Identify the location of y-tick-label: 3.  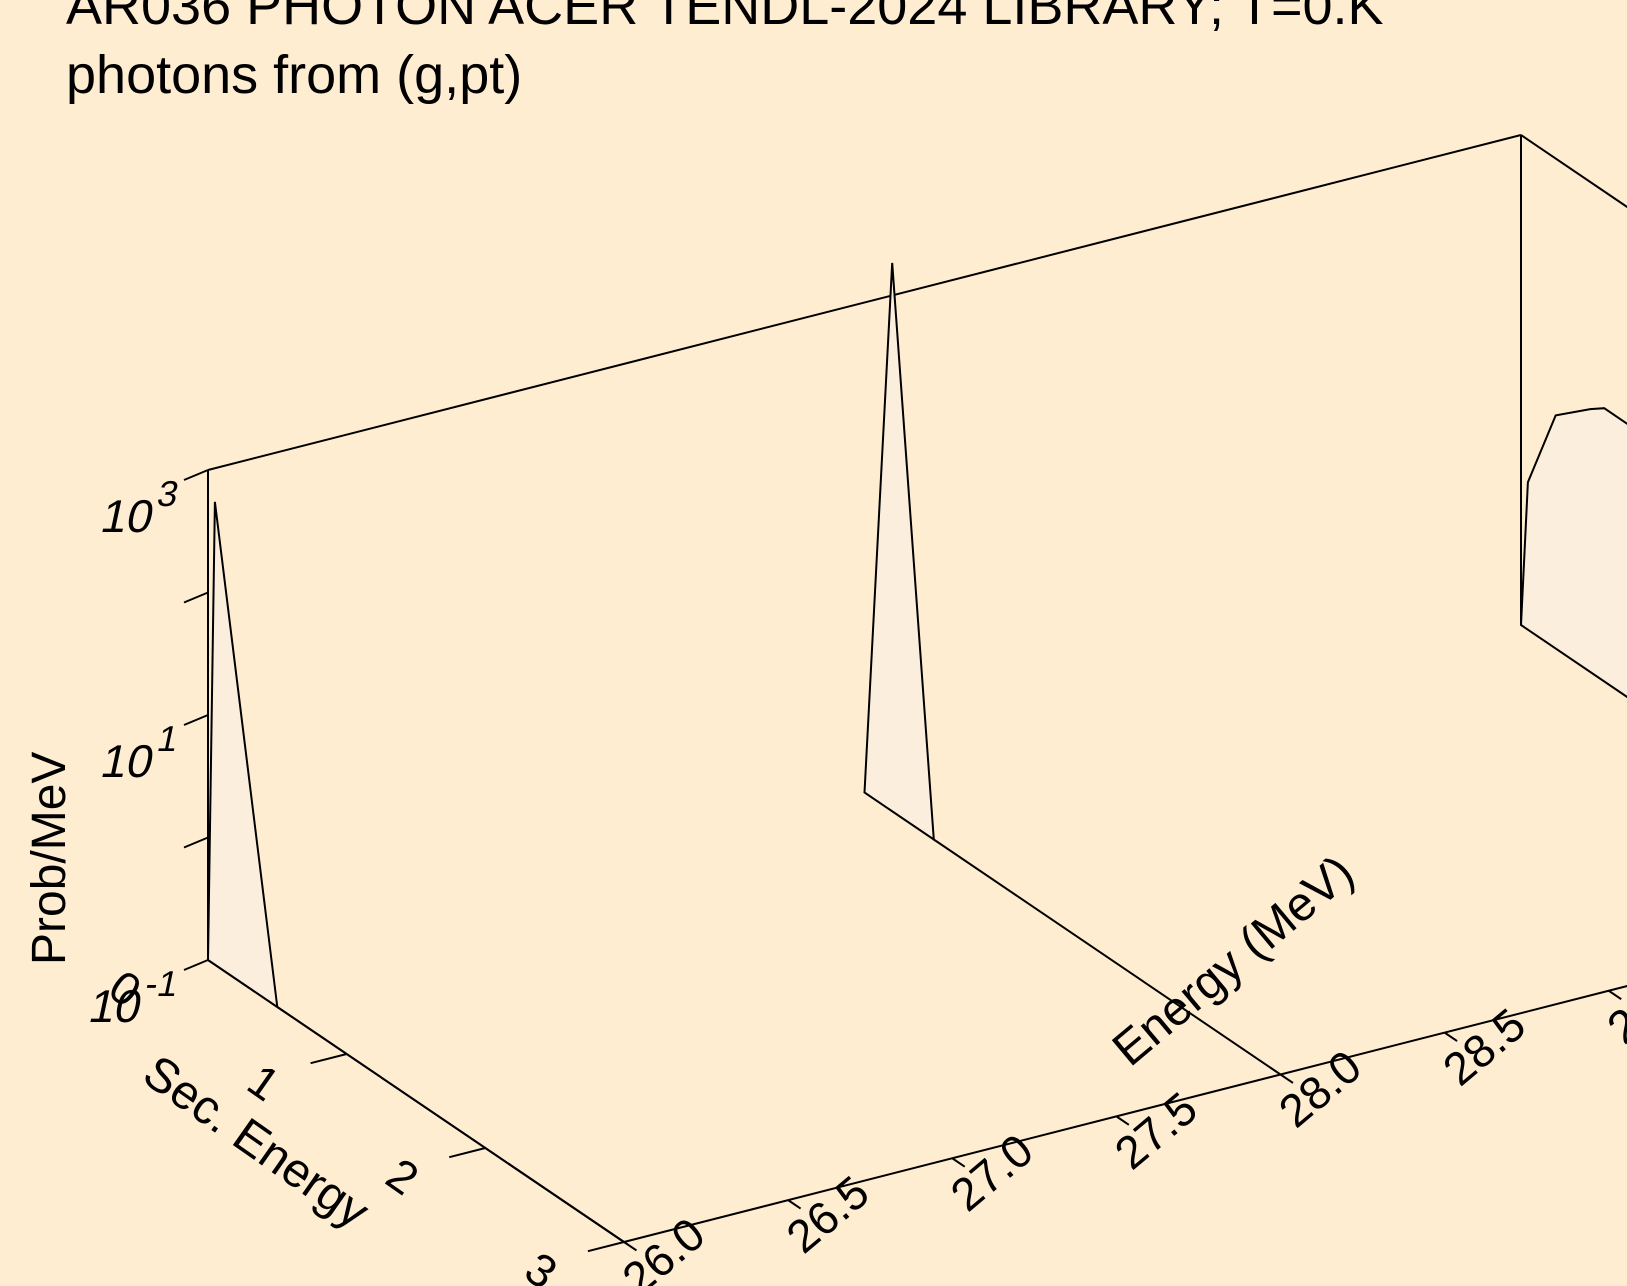
(541, 1264).